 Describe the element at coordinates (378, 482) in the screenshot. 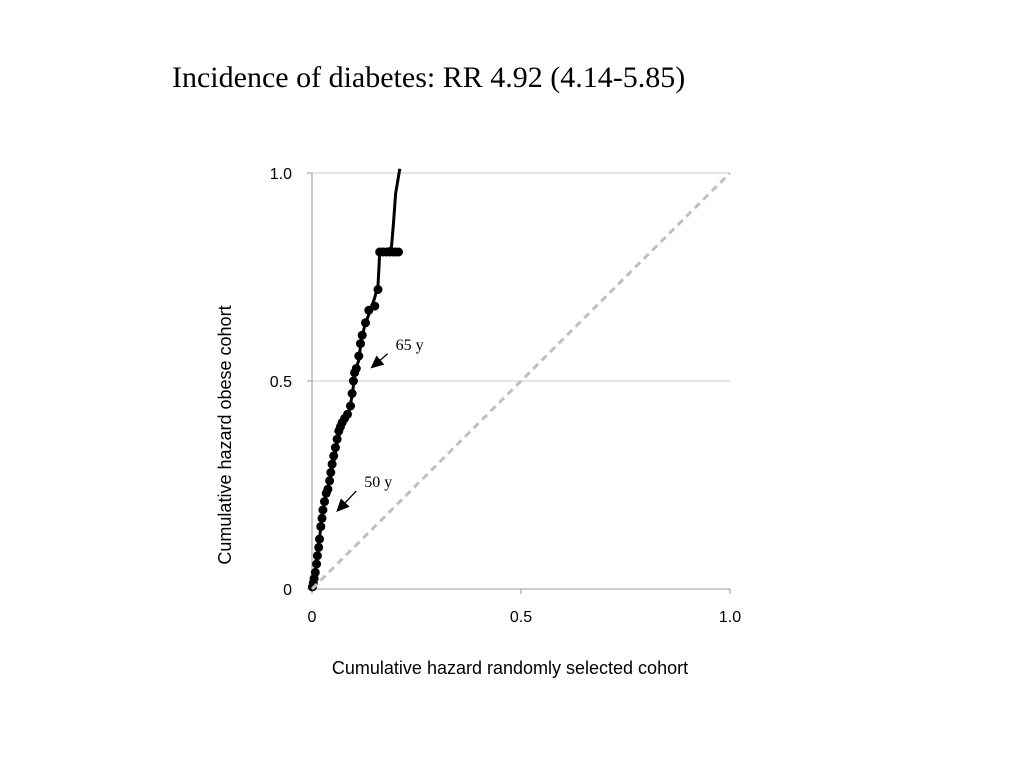

I see `annotation-label-1: 50 y` at that location.